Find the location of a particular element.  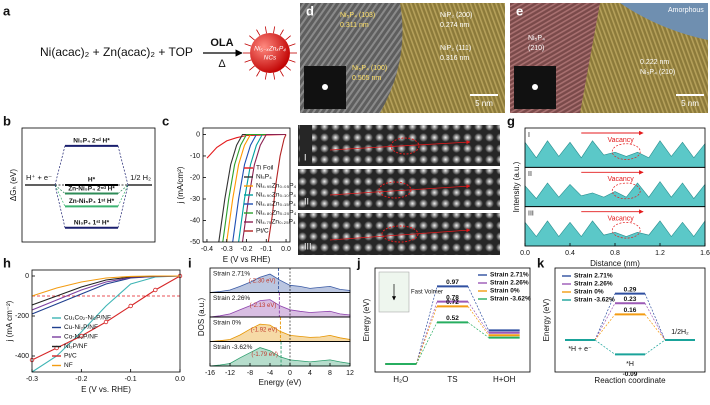

annotation: 0.222 nm is located at coordinates (654, 62).